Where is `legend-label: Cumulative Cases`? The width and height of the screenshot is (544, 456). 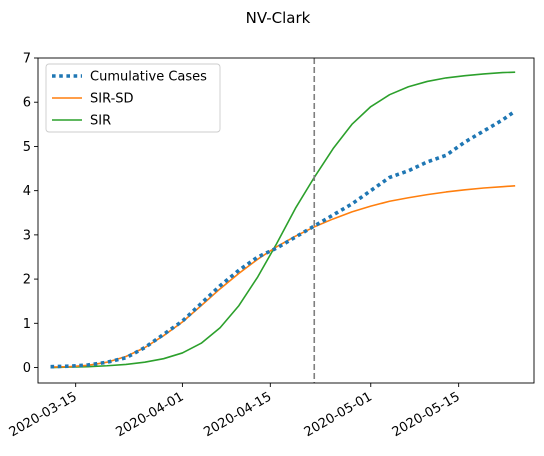 legend-label: Cumulative Cases is located at coordinates (148, 77).